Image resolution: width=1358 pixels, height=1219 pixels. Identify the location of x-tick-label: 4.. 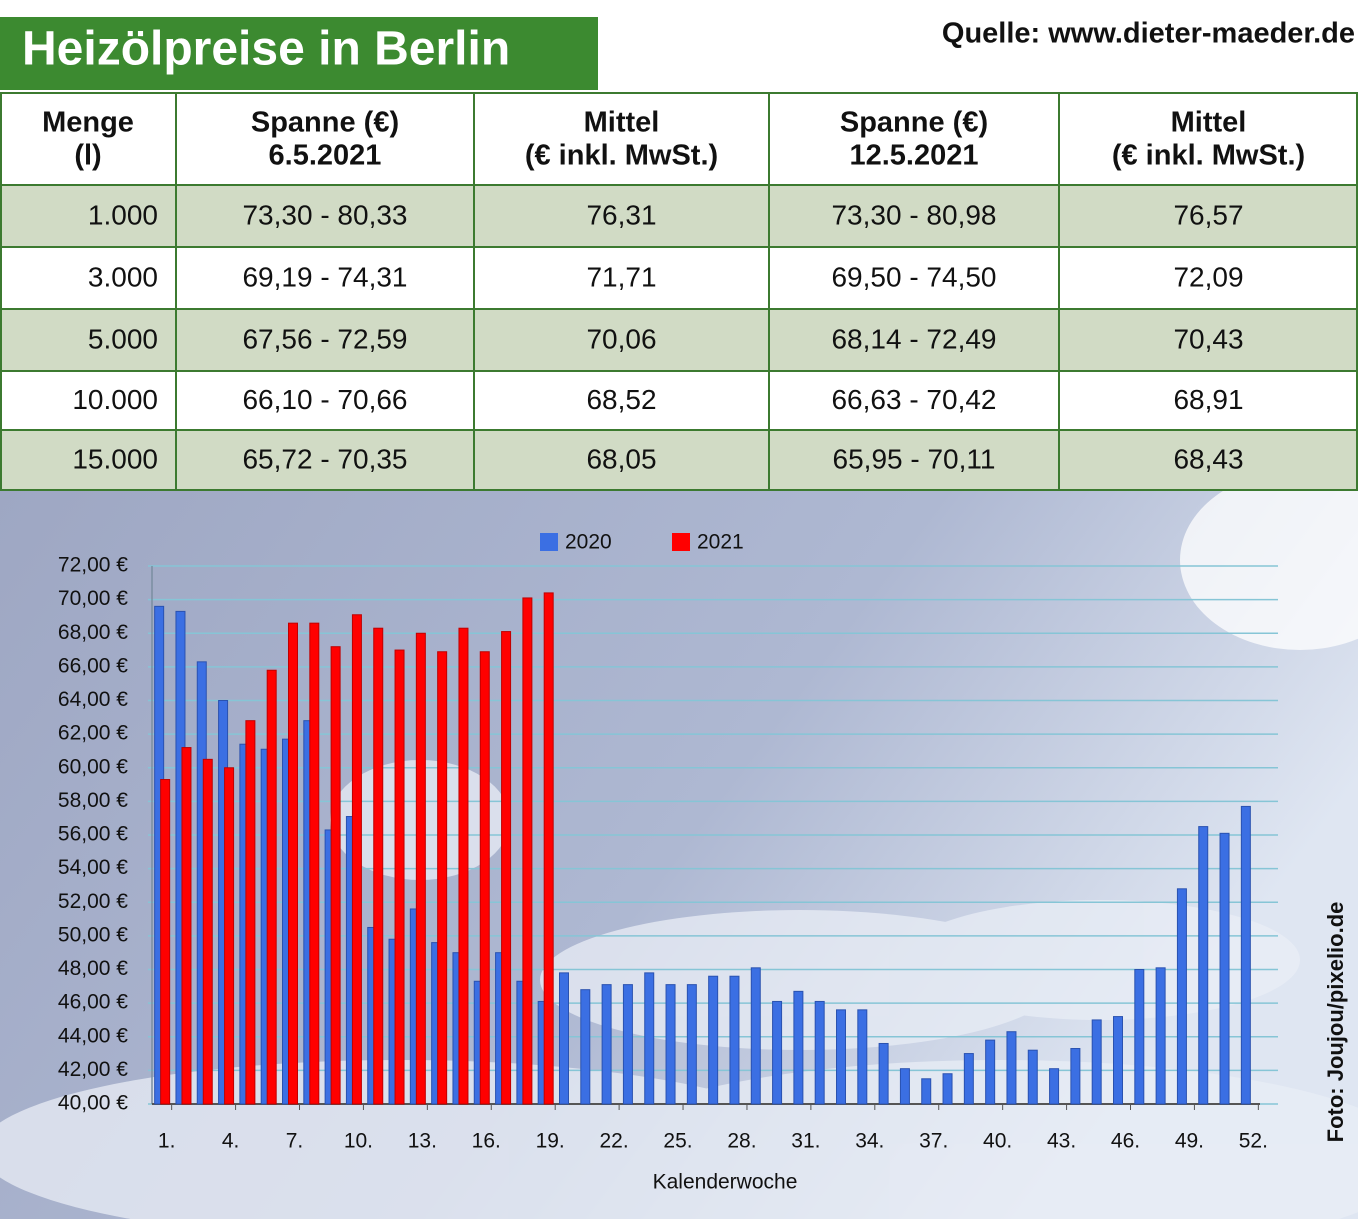
(231, 1141).